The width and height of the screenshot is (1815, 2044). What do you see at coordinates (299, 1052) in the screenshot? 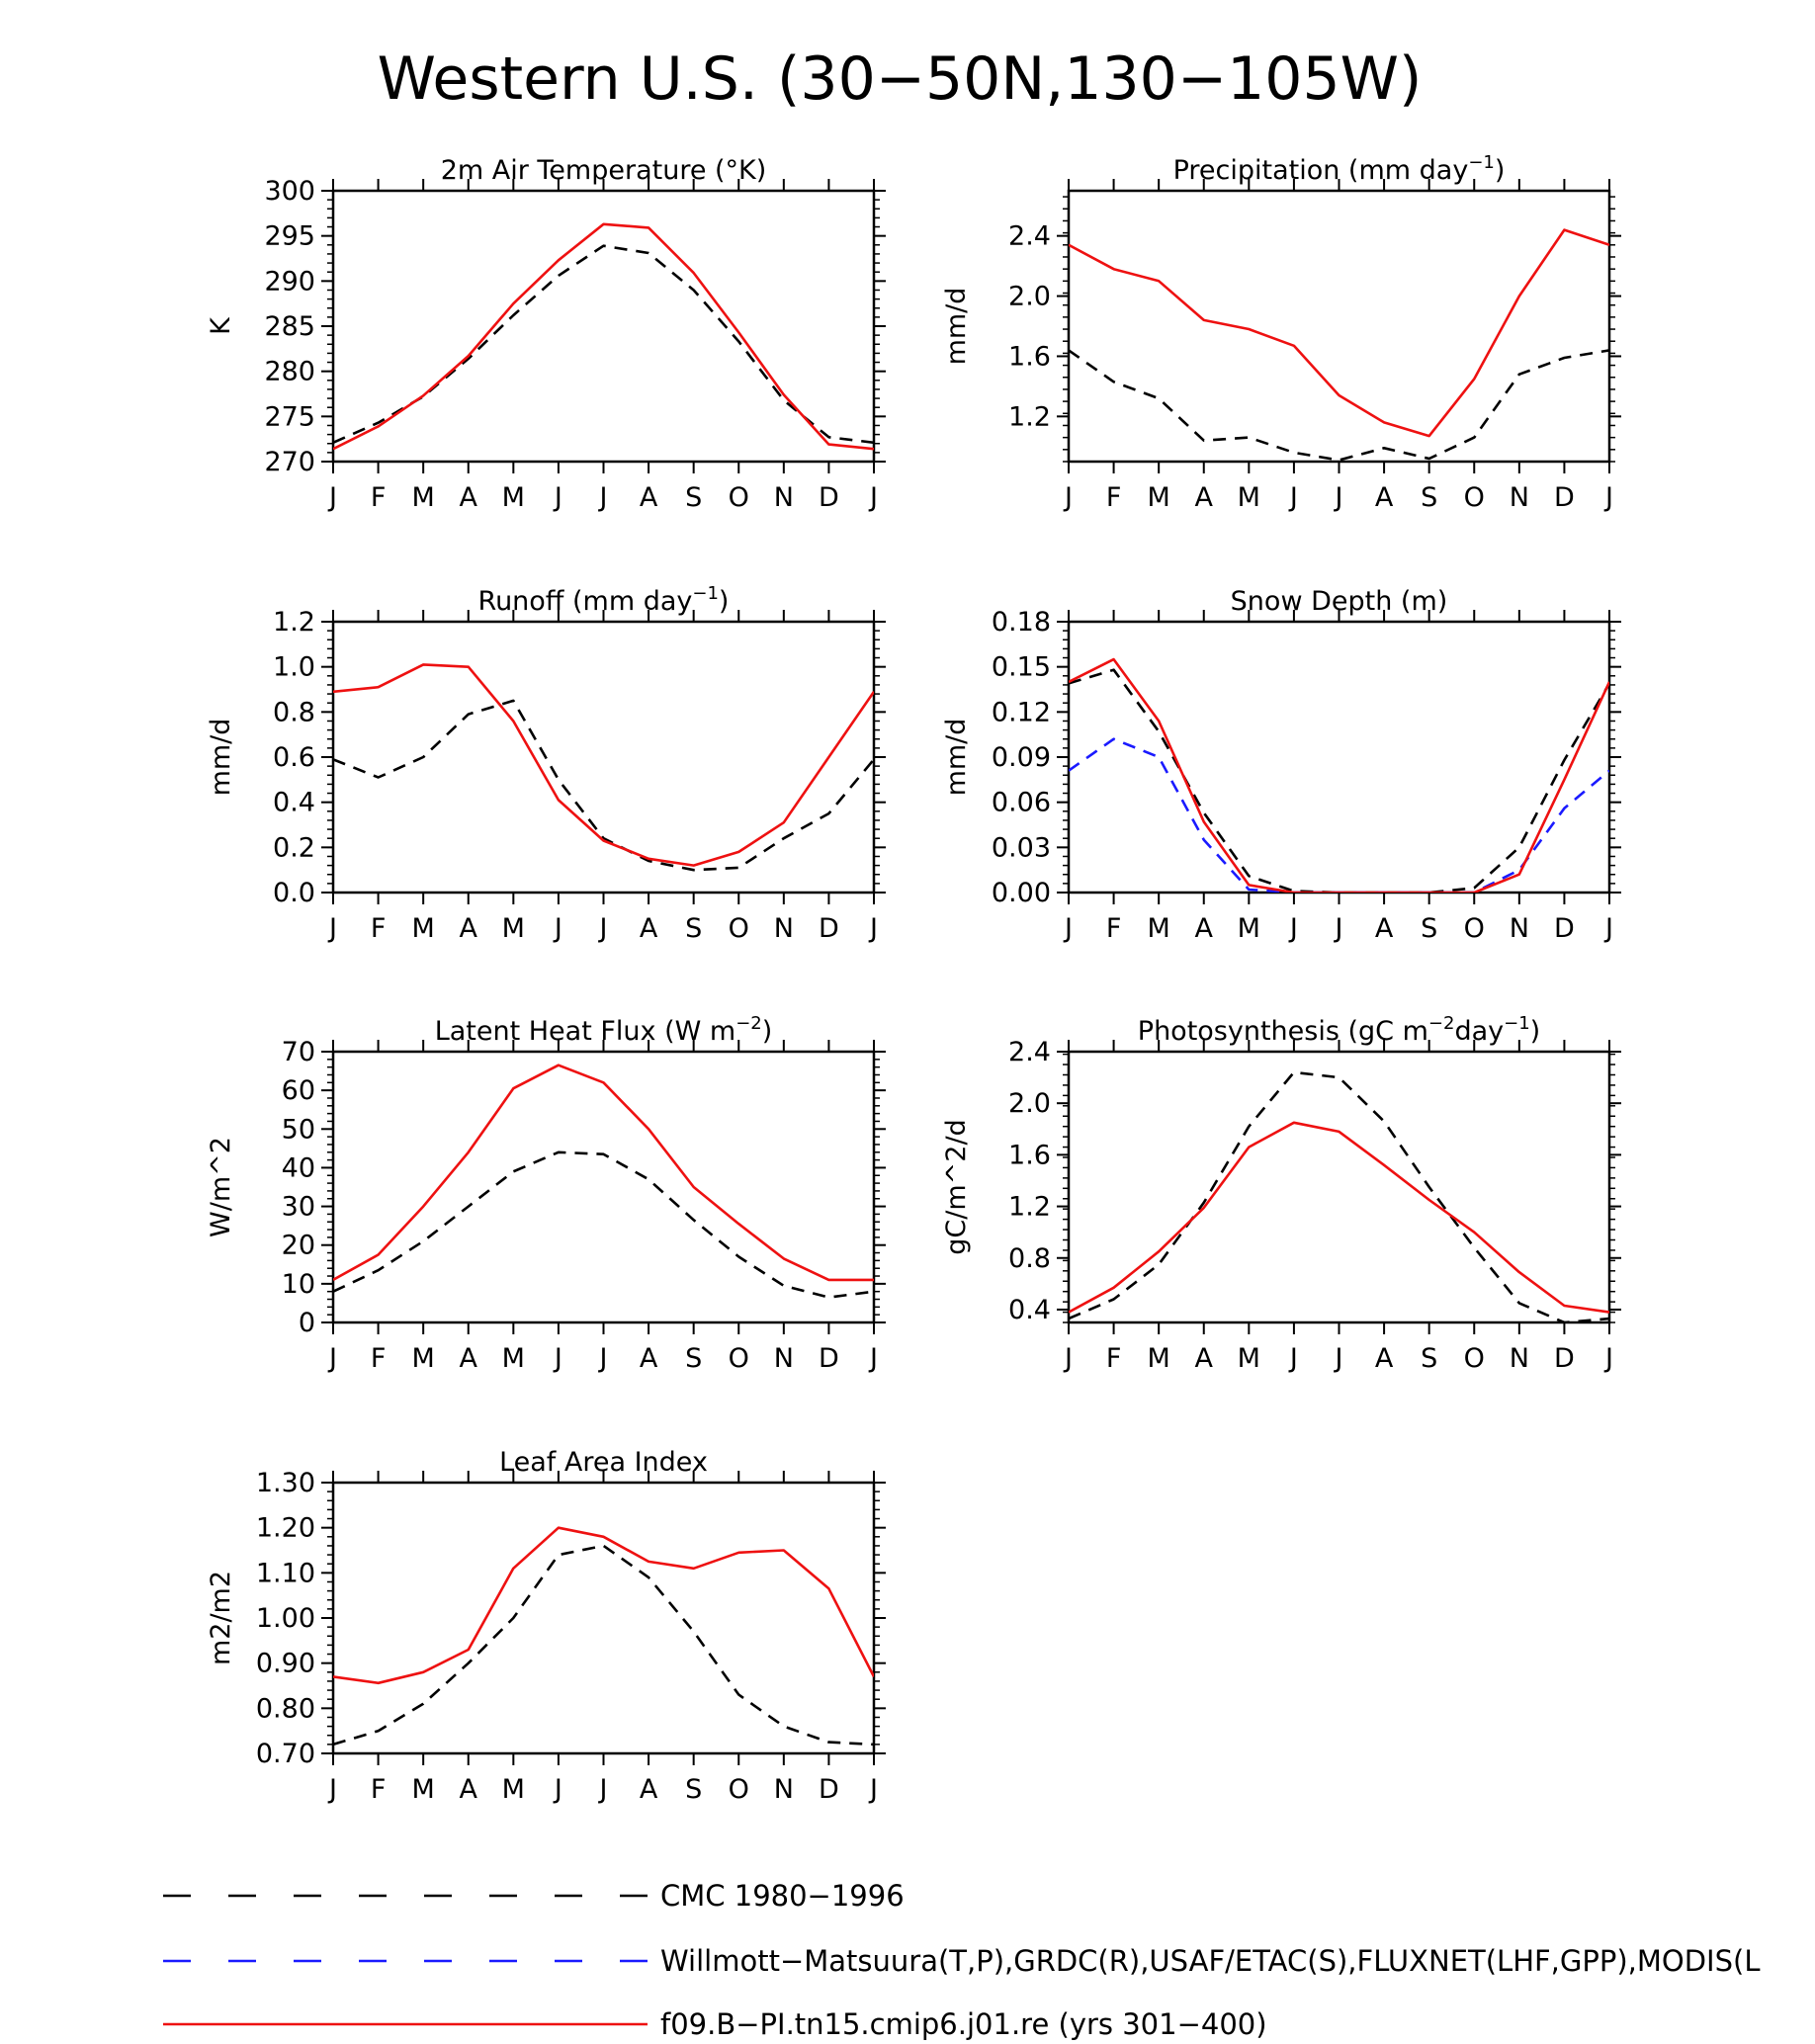
I see `y-tick-label: 70` at bounding box center [299, 1052].